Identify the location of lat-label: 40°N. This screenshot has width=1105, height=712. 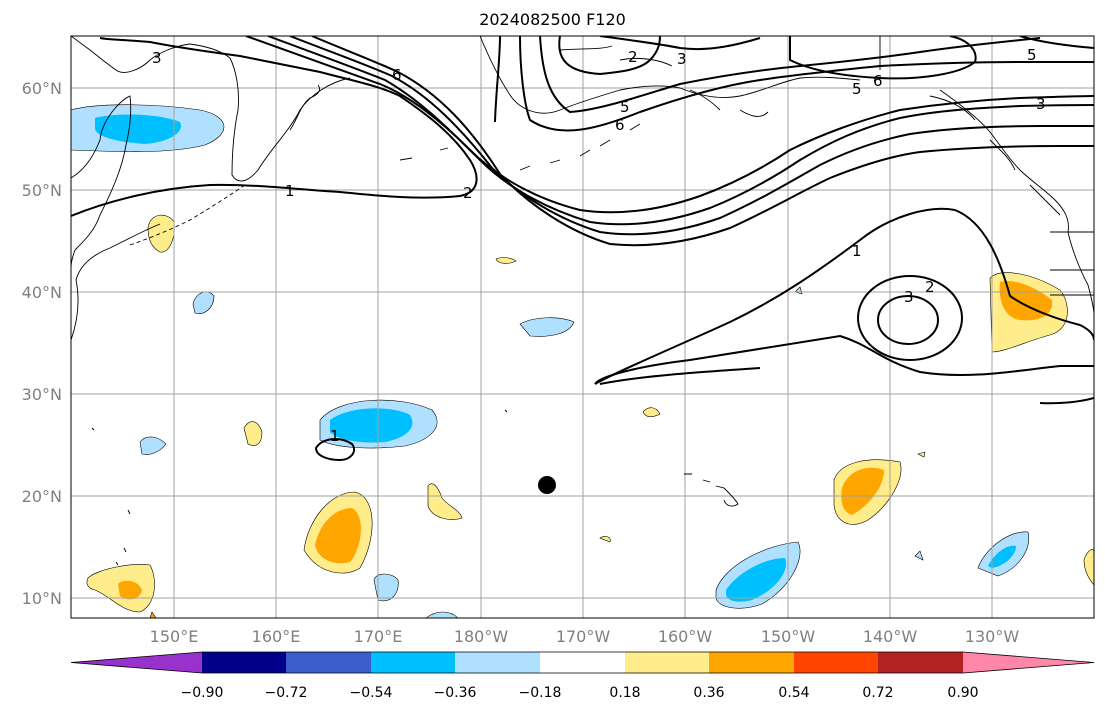
(42, 292).